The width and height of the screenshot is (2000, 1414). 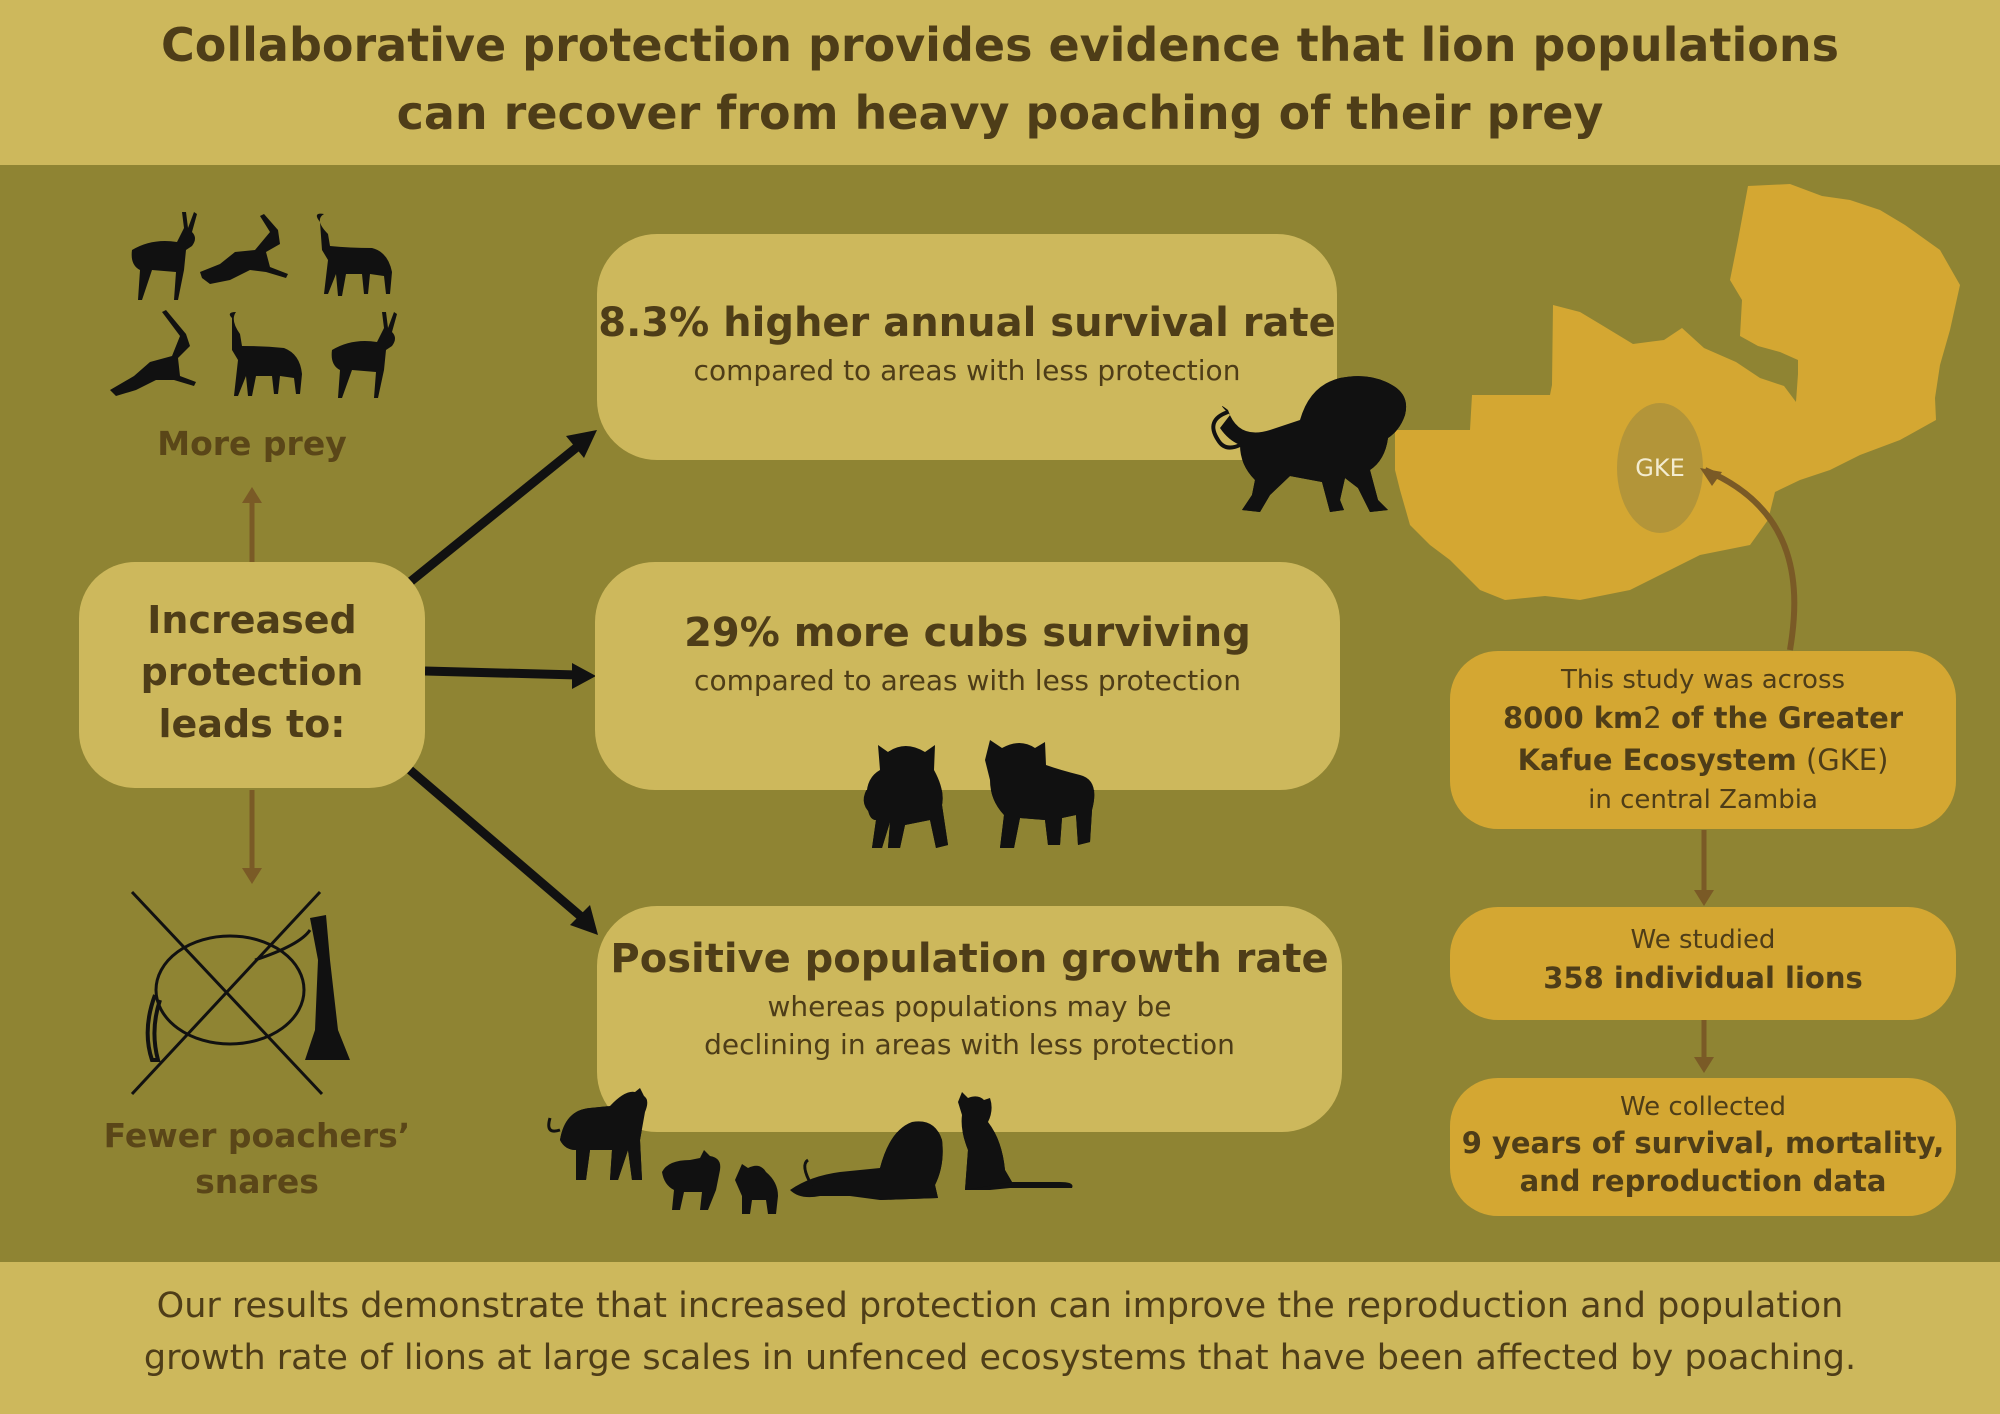 I want to click on lion-lying-icon, so click(x=866, y=1160).